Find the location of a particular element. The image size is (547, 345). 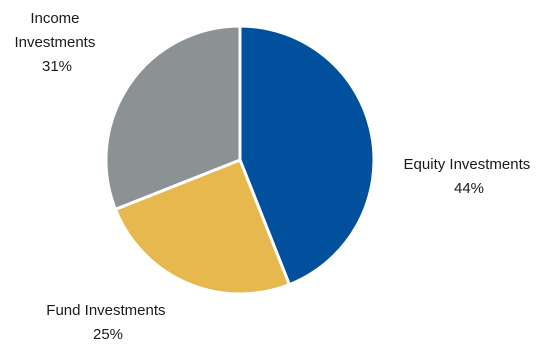

slice-label-income-name-line-2: Investments is located at coordinates (54, 42).